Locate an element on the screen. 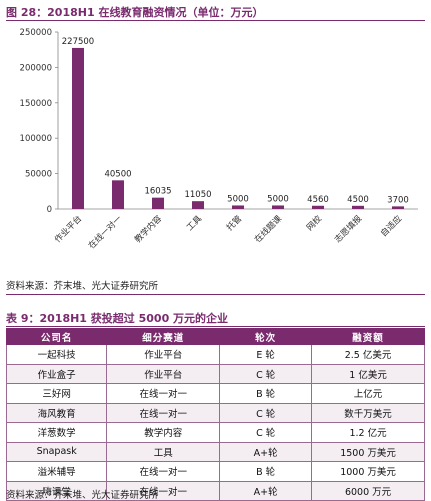  table-row: 溢米辅导 在线一对一 B 轮 1000 万美元 is located at coordinates (215, 471).